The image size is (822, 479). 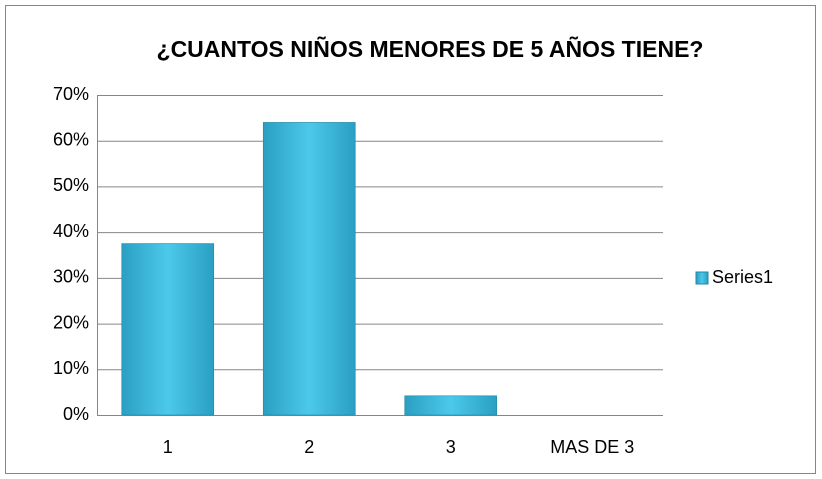 I want to click on y-tick-label: 20%, so click(x=71, y=322).